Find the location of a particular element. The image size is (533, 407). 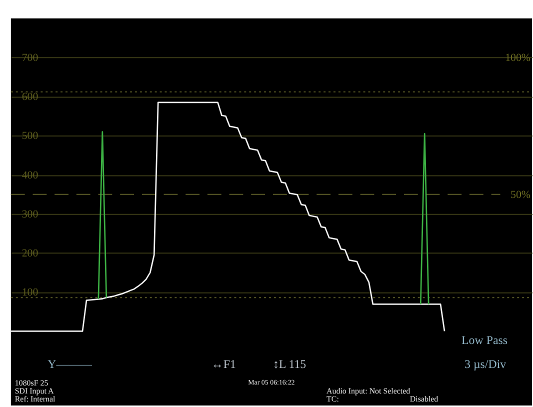

y-tick-label: 200 is located at coordinates (30, 253).